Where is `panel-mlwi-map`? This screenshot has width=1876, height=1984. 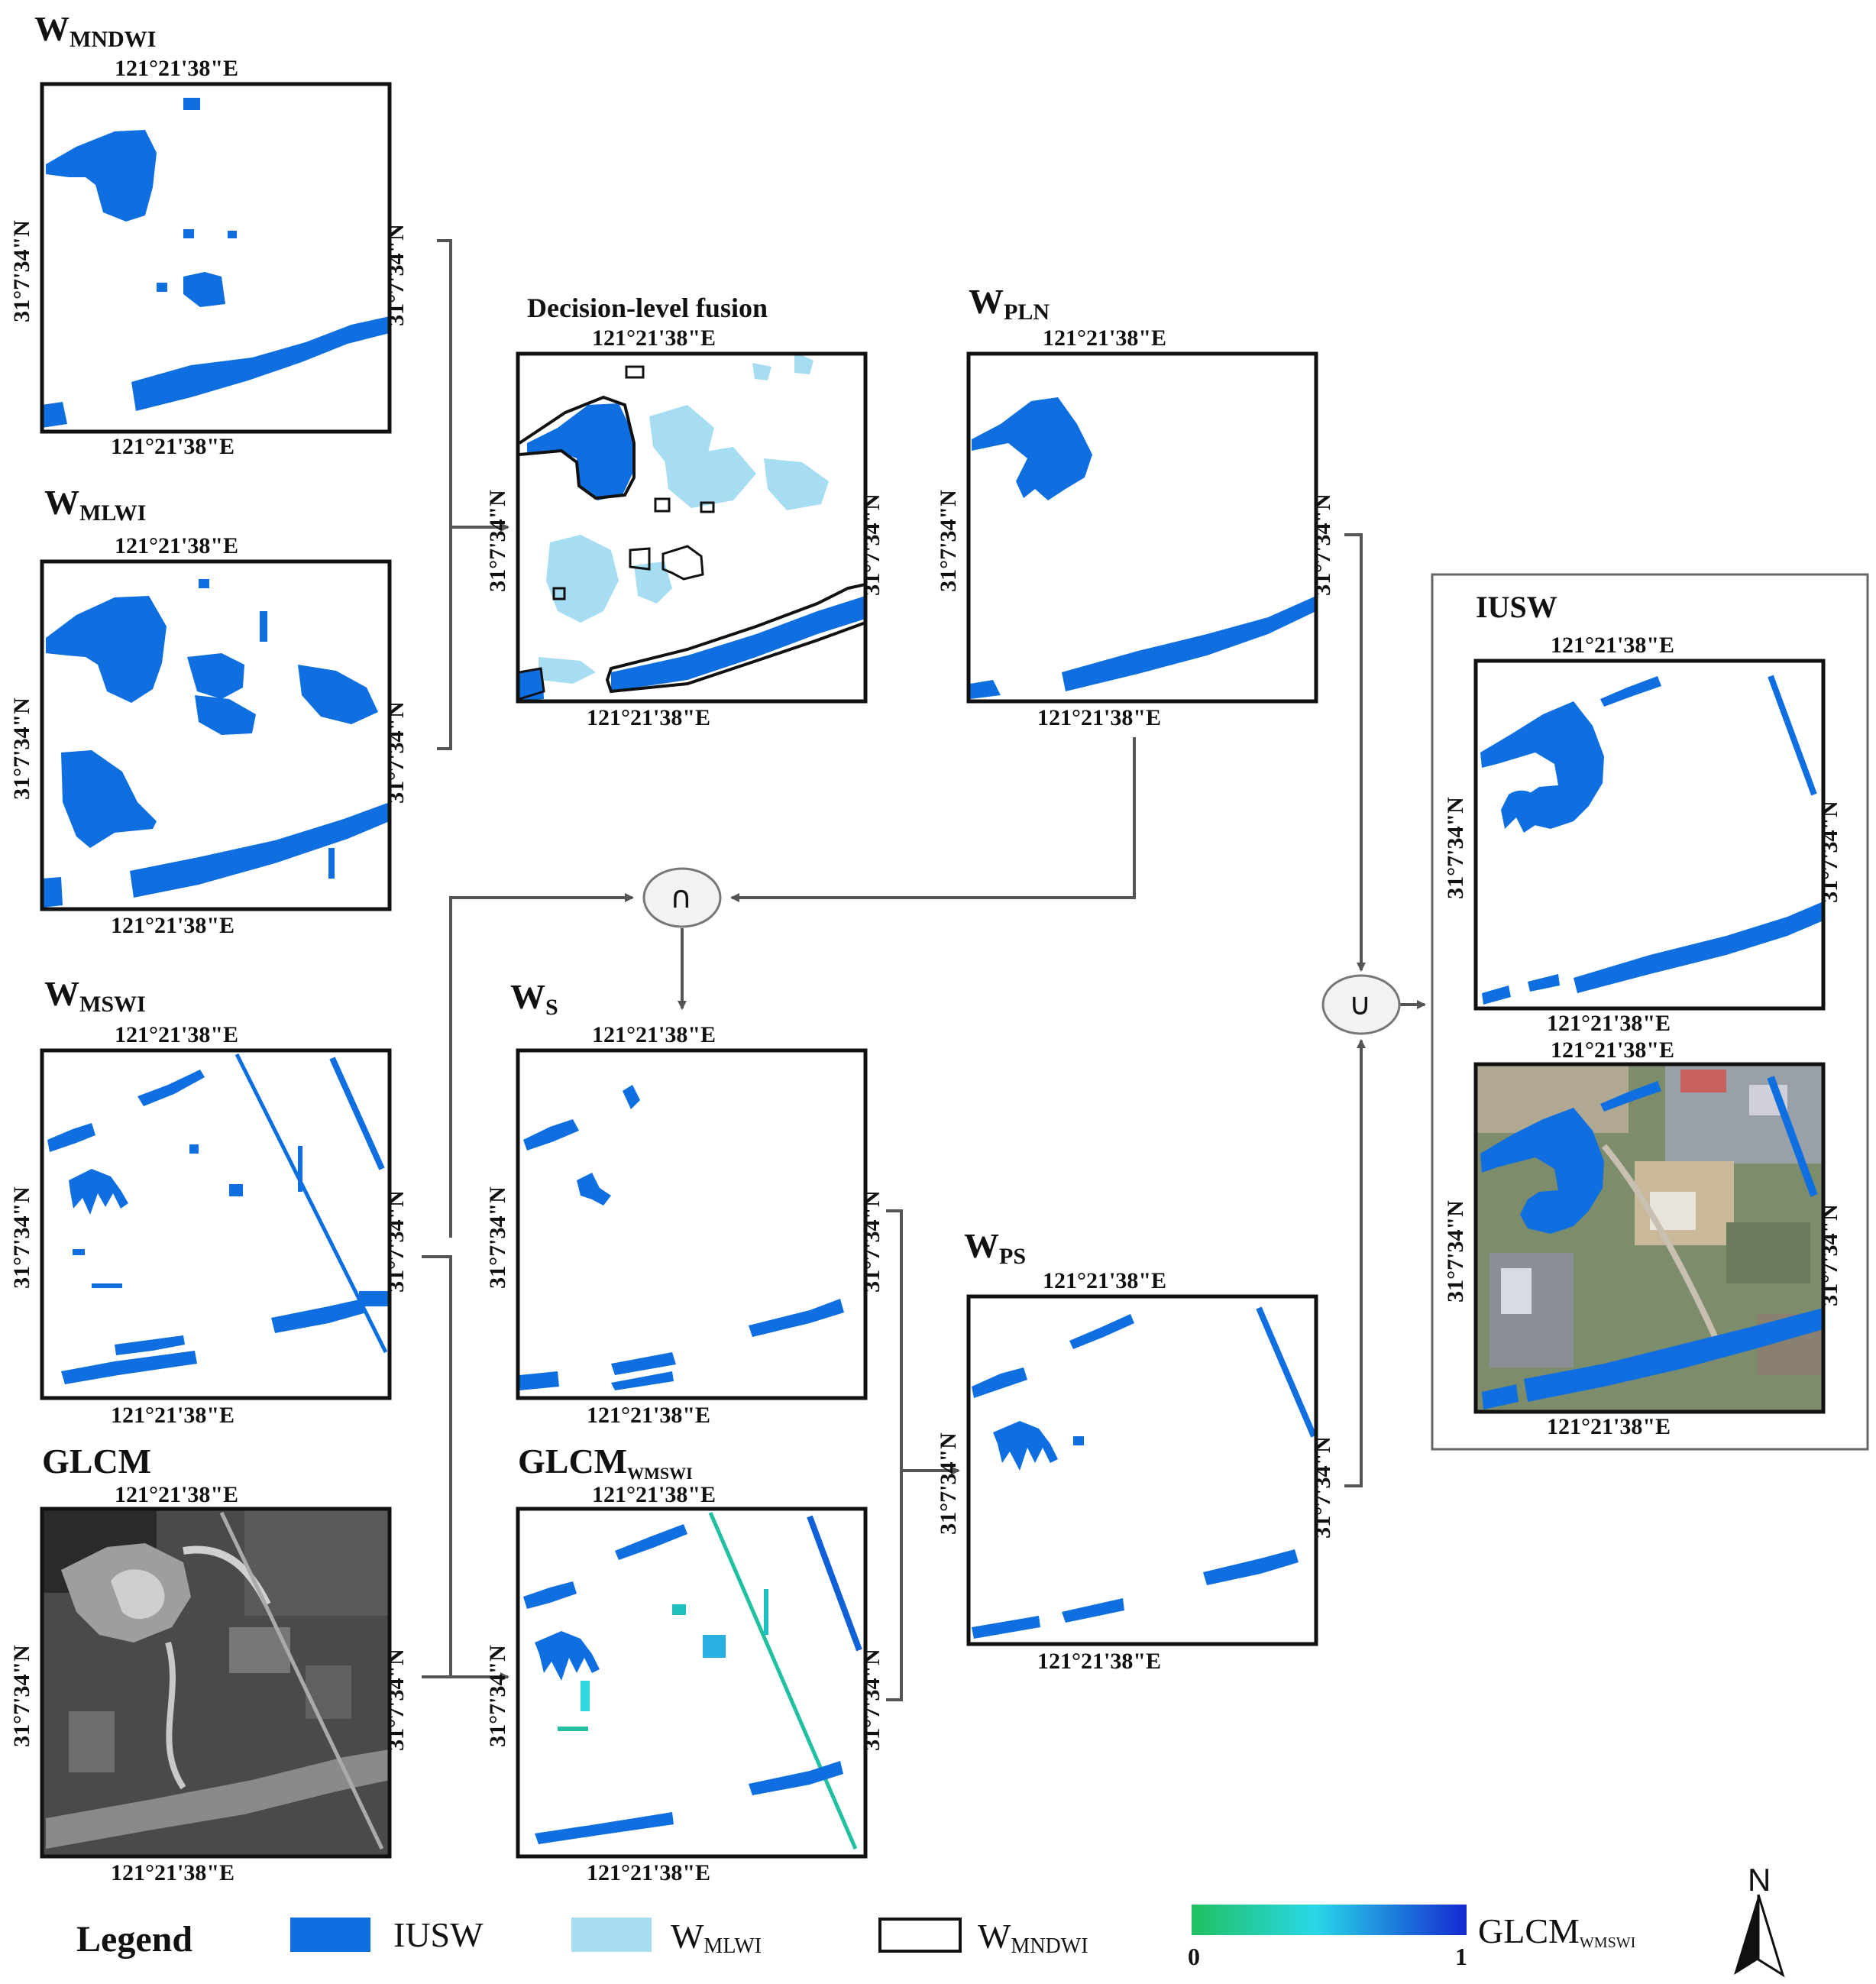
panel-mlwi-map is located at coordinates (216, 735).